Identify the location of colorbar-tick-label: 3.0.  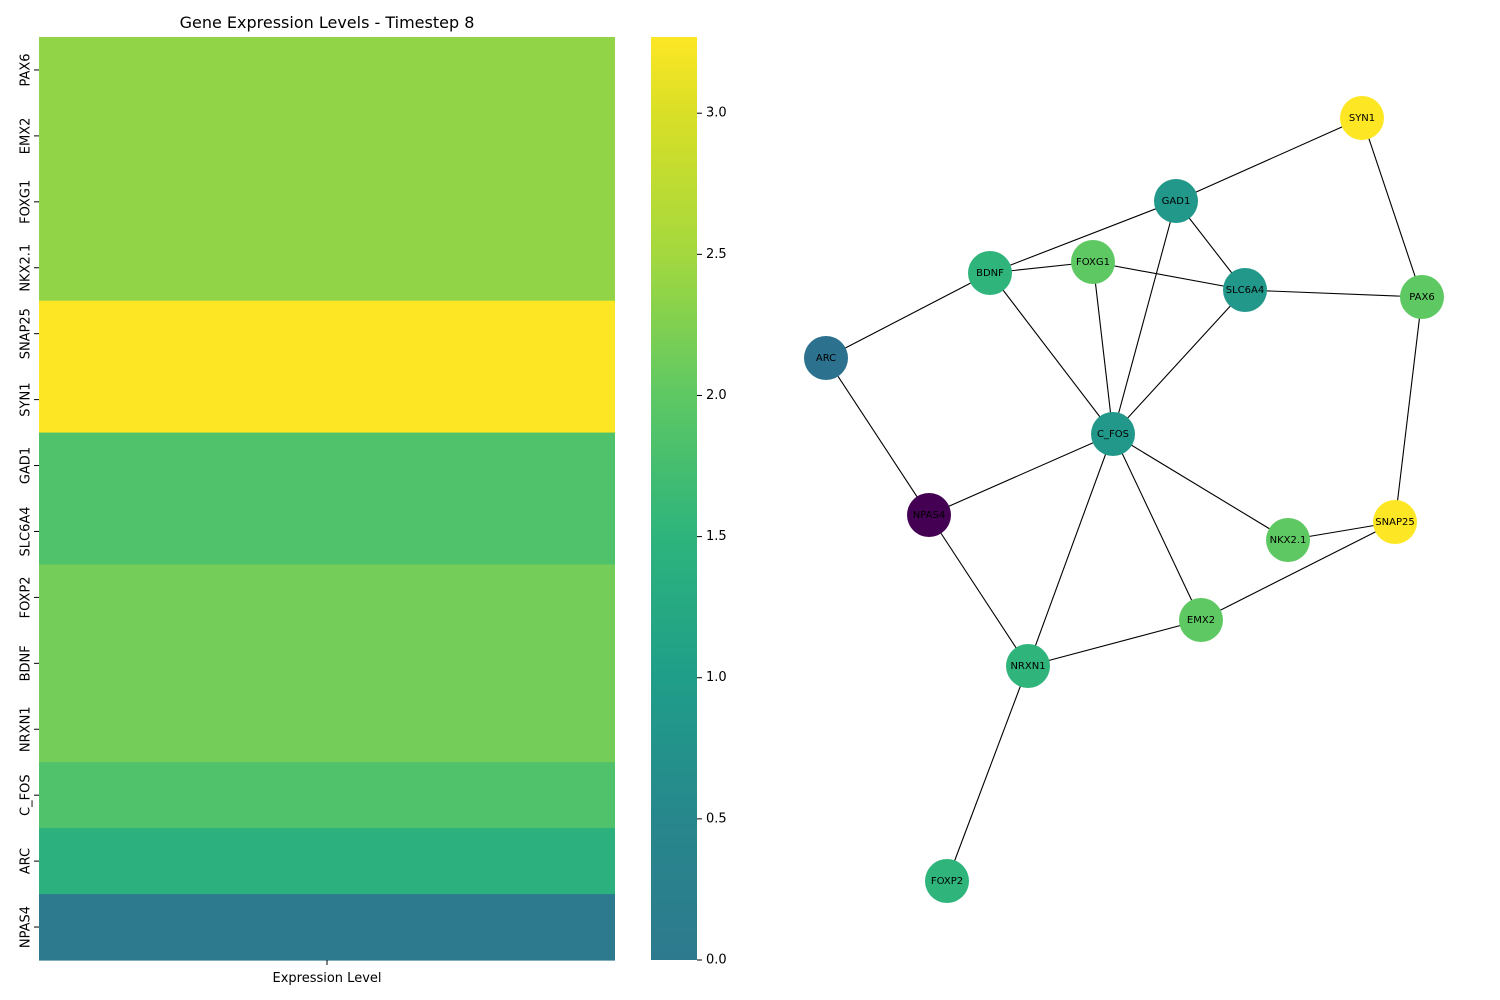
(716, 113).